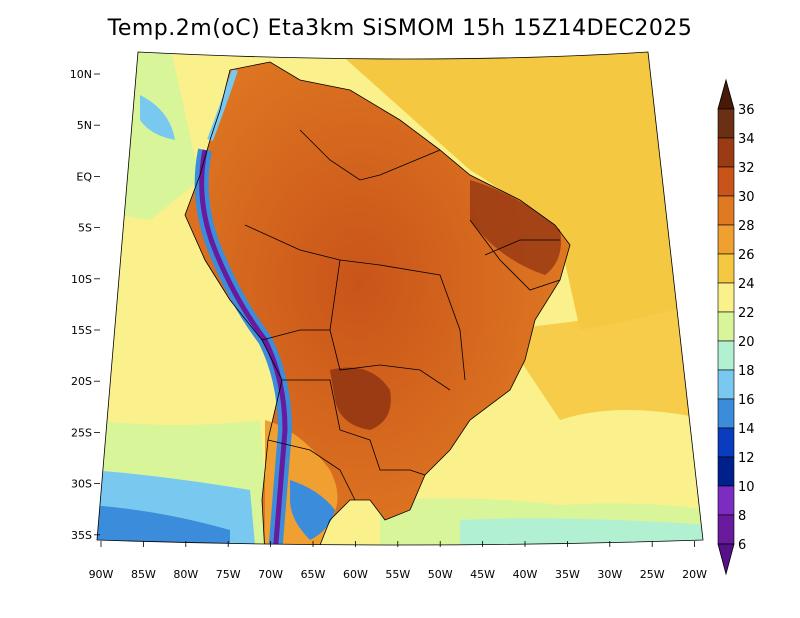 The width and height of the screenshot is (800, 618). I want to click on ocean-coolest-south, so click(581, 531).